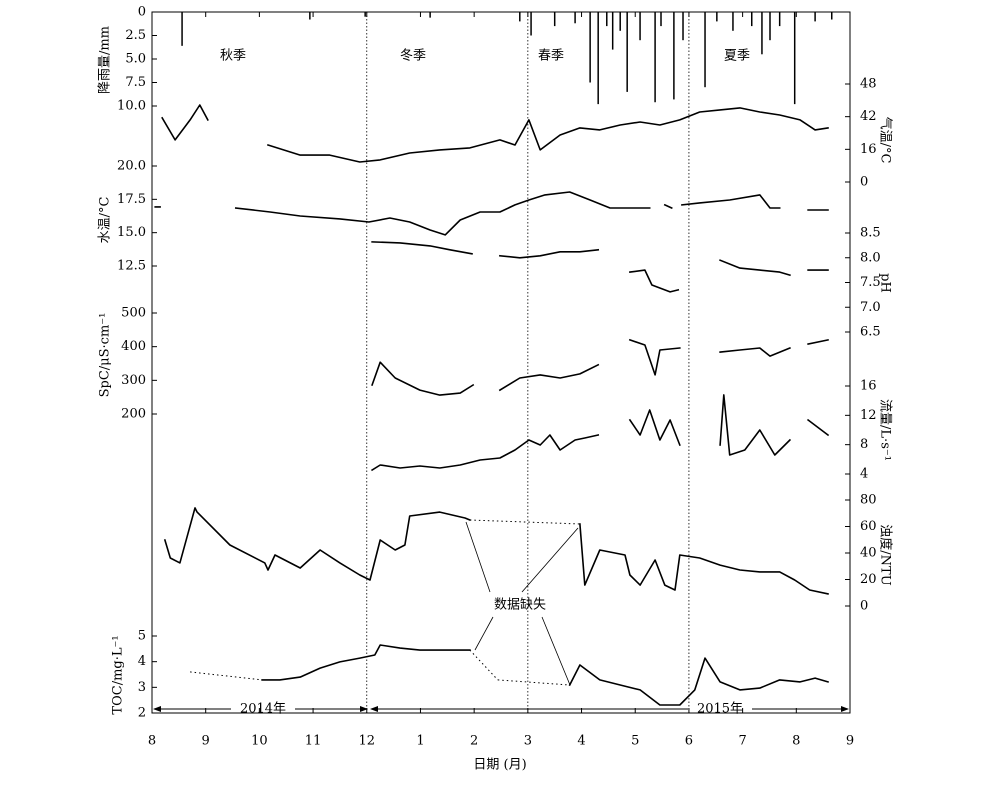  I want to click on y-tick-label: 15.0, so click(131, 232).